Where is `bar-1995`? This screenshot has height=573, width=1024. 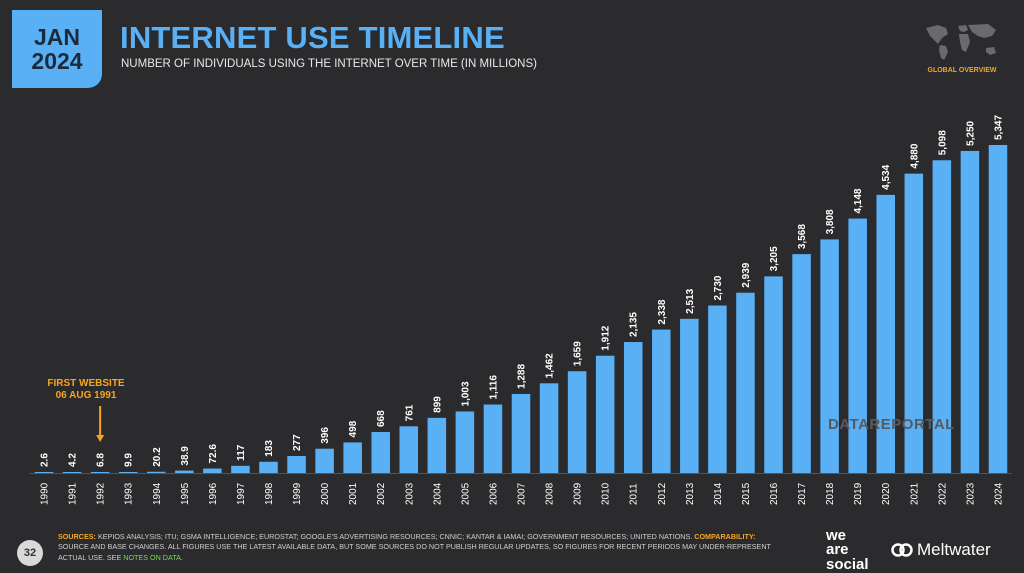
bar-1995 is located at coordinates (184, 471).